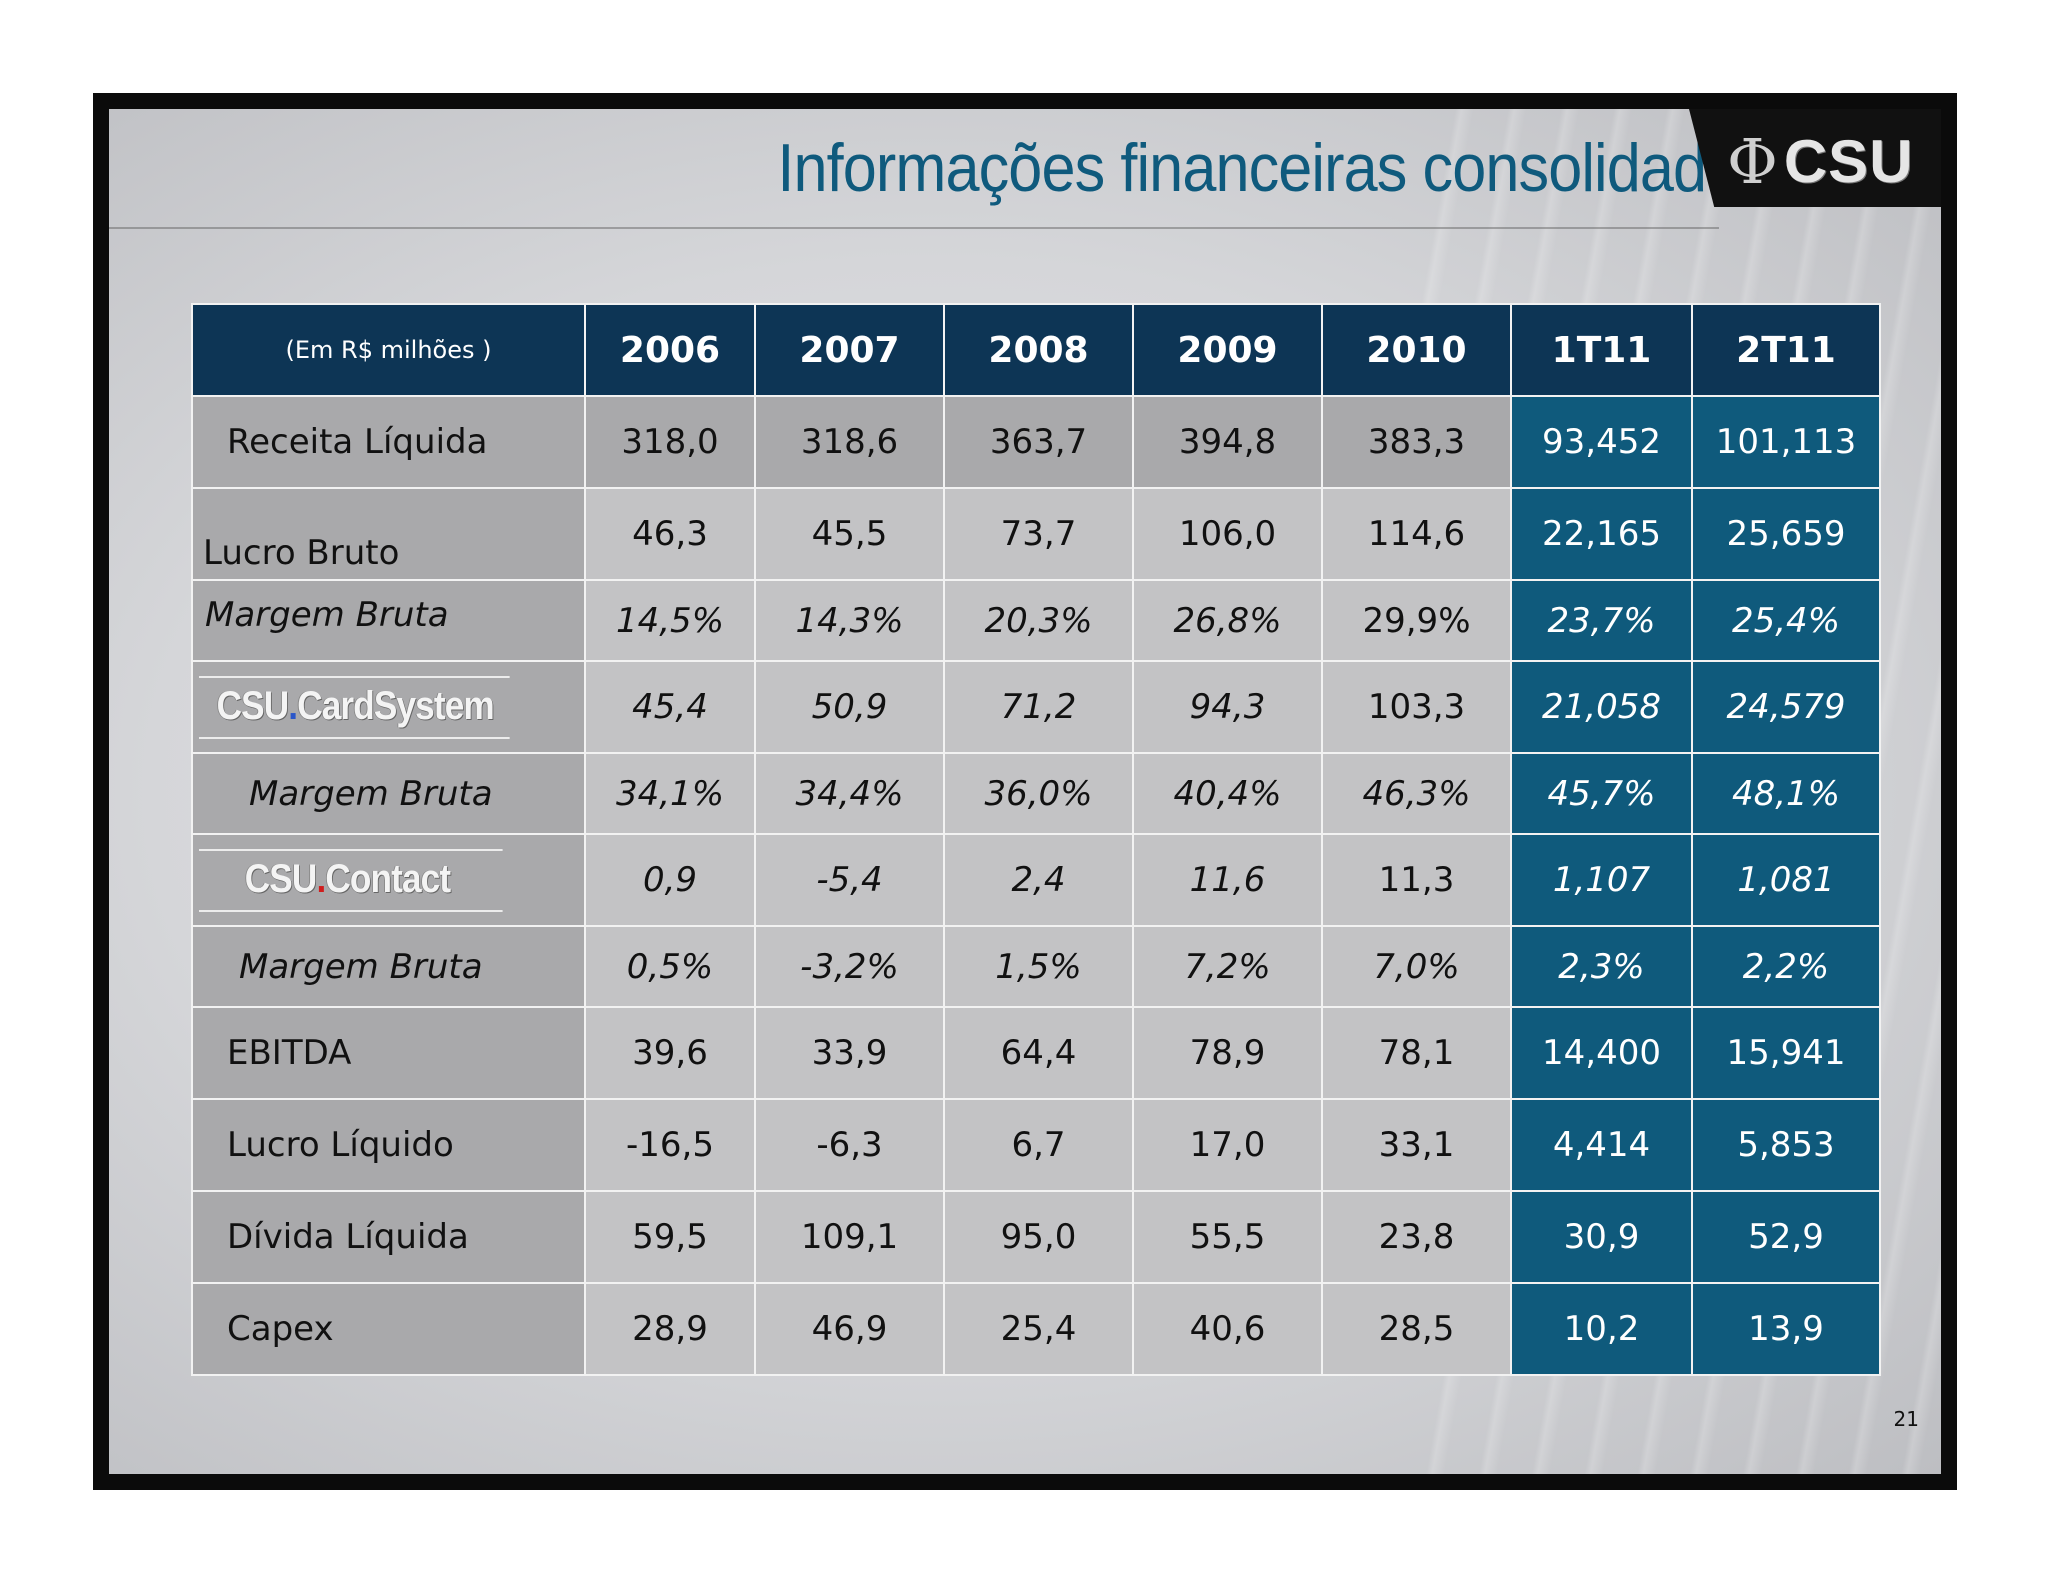 This screenshot has width=2048, height=1582. I want to click on cardsystem-label: CSU.CardSystem, so click(388, 707).